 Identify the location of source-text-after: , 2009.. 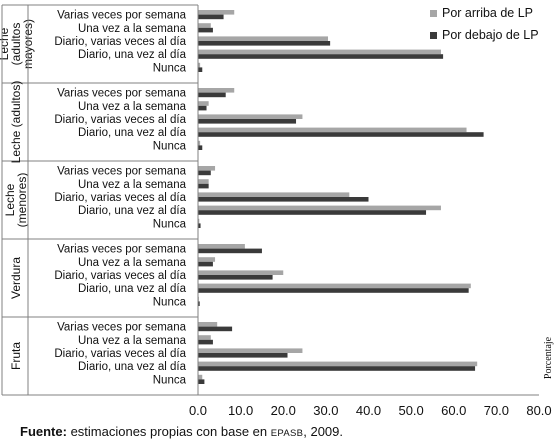
(323, 431).